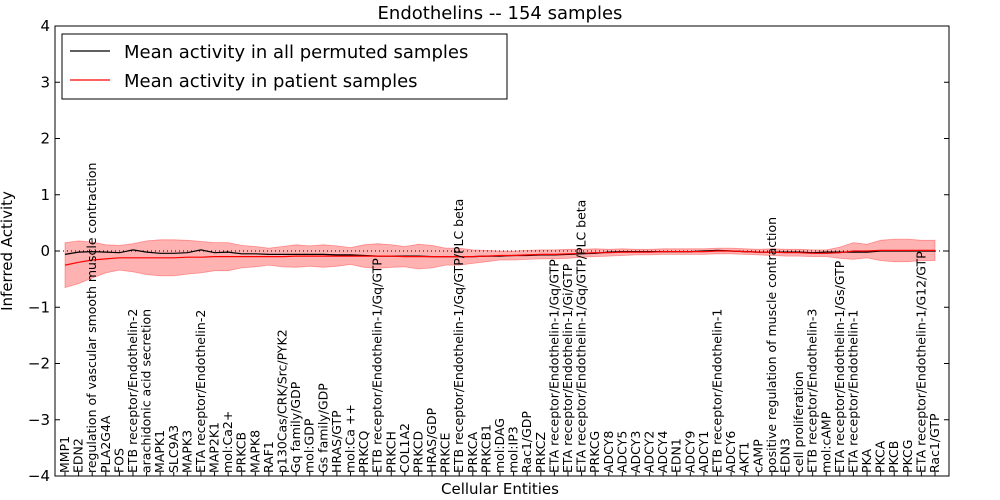 This screenshot has height=500, width=1000. I want to click on legend-box, so click(284, 66).